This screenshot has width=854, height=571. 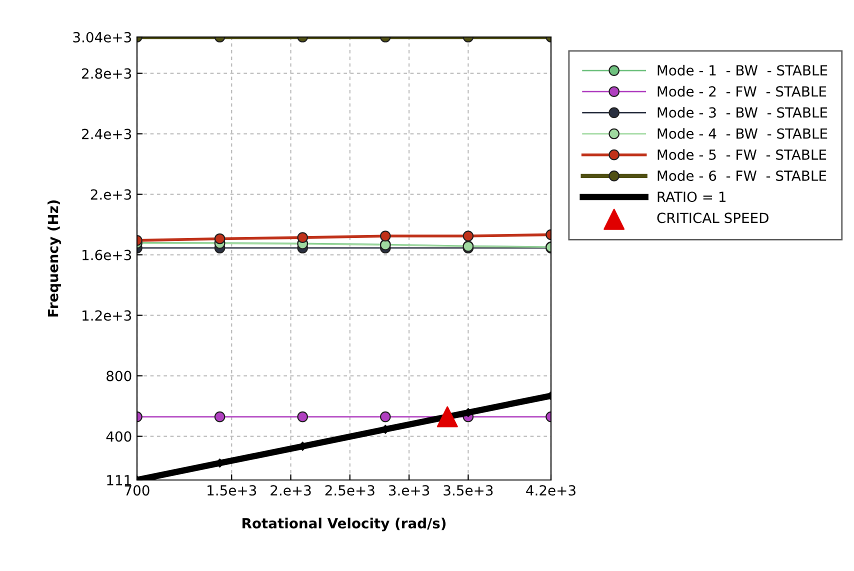 What do you see at coordinates (551, 490) in the screenshot?
I see `x-tick-label: 4.2e+3` at bounding box center [551, 490].